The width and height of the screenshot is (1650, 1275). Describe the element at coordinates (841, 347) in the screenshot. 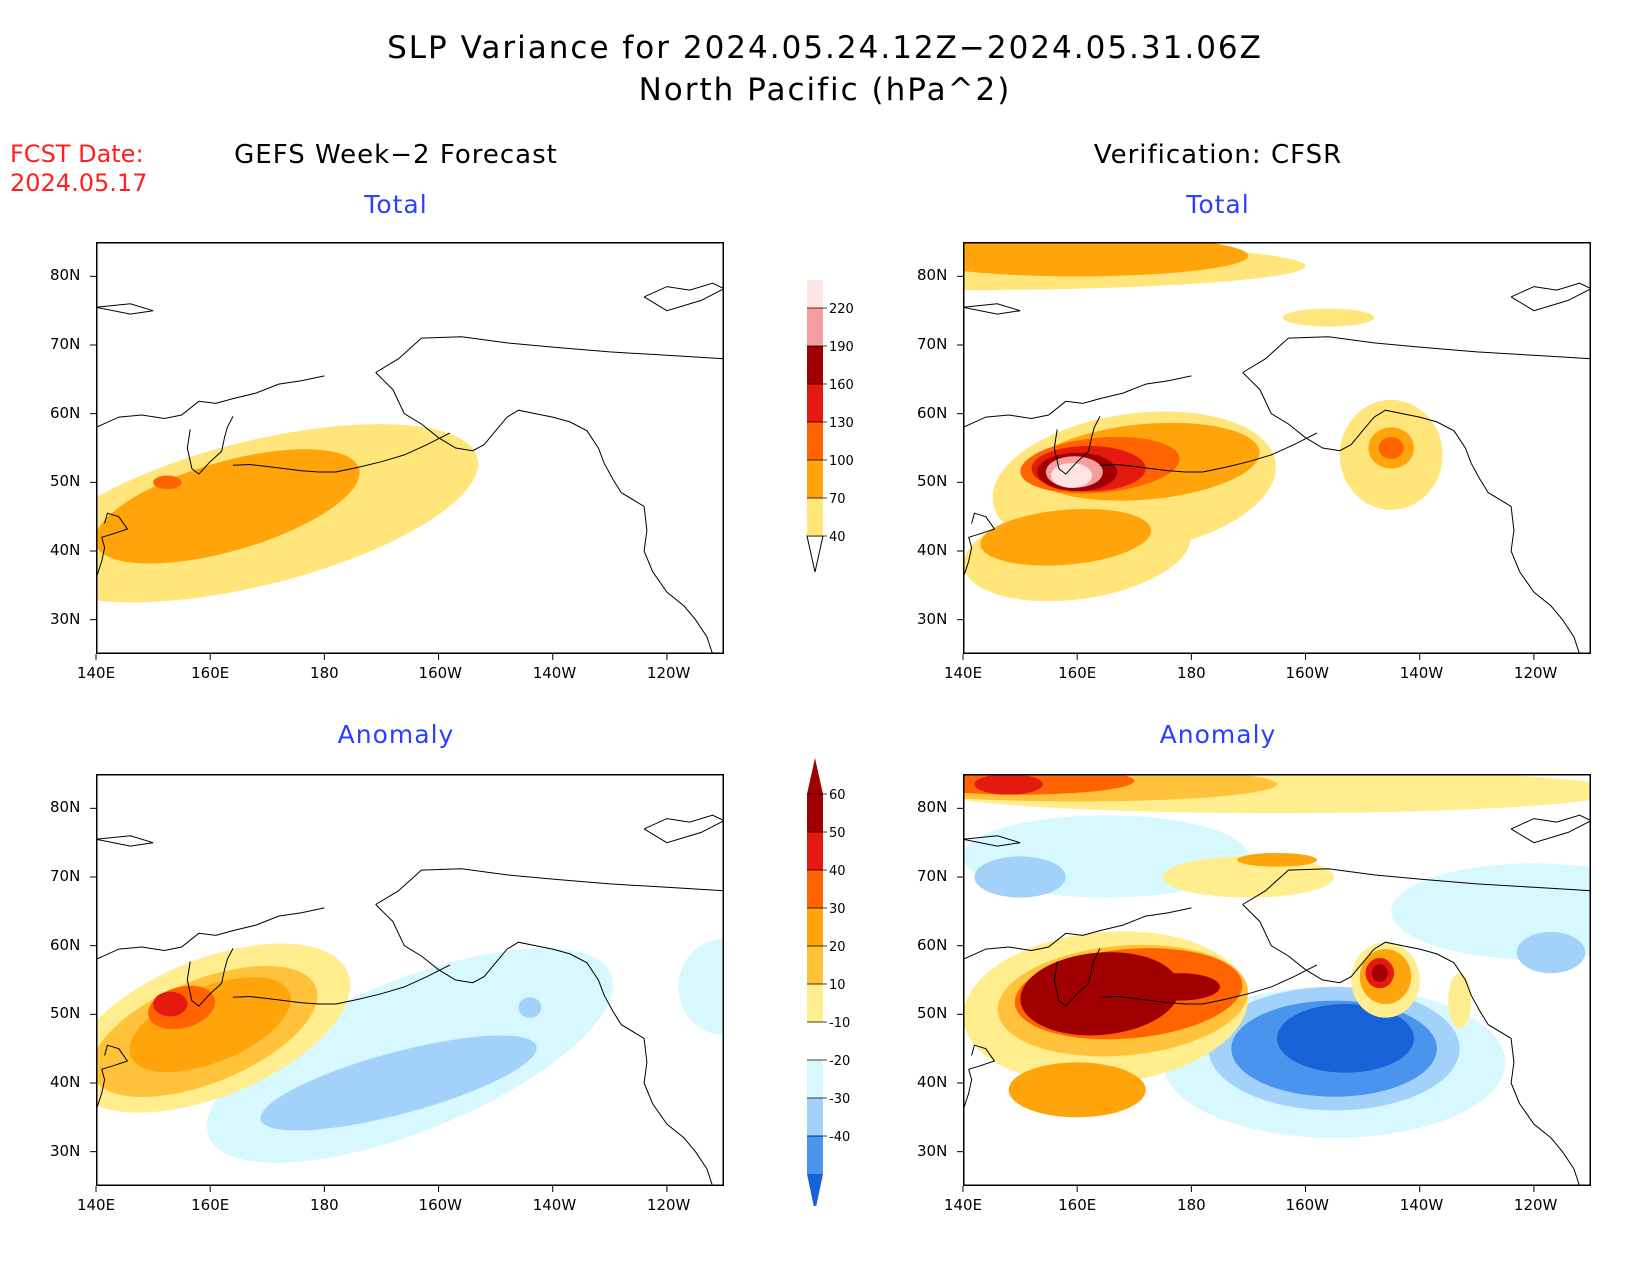

I see `colorbar-label: 190` at that location.